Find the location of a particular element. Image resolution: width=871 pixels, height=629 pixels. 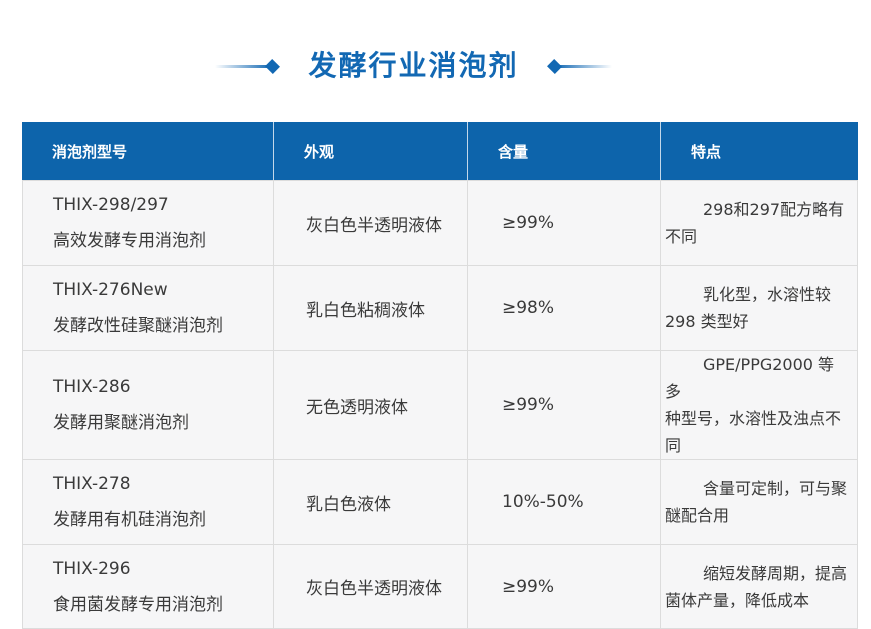

header-cell-appearance: 外观 is located at coordinates (370, 151).